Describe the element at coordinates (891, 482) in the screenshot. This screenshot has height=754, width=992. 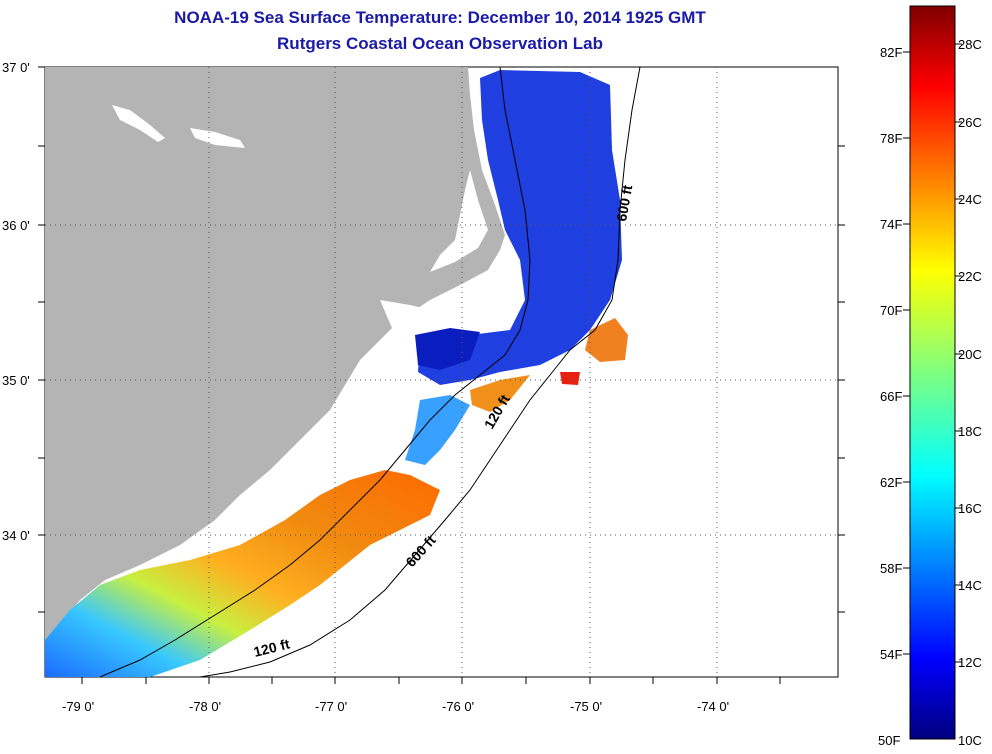
I see `colorbar-f-label: 62F` at that location.